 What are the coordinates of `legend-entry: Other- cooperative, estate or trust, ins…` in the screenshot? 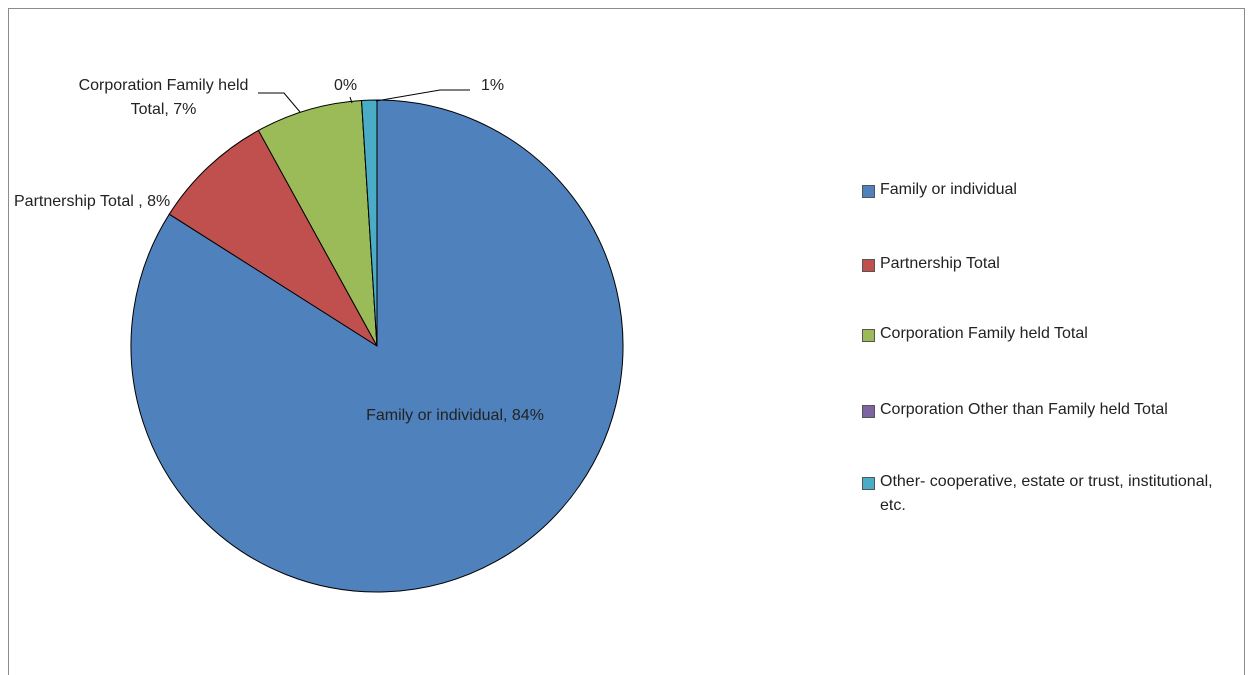 It's located at (1046, 493).